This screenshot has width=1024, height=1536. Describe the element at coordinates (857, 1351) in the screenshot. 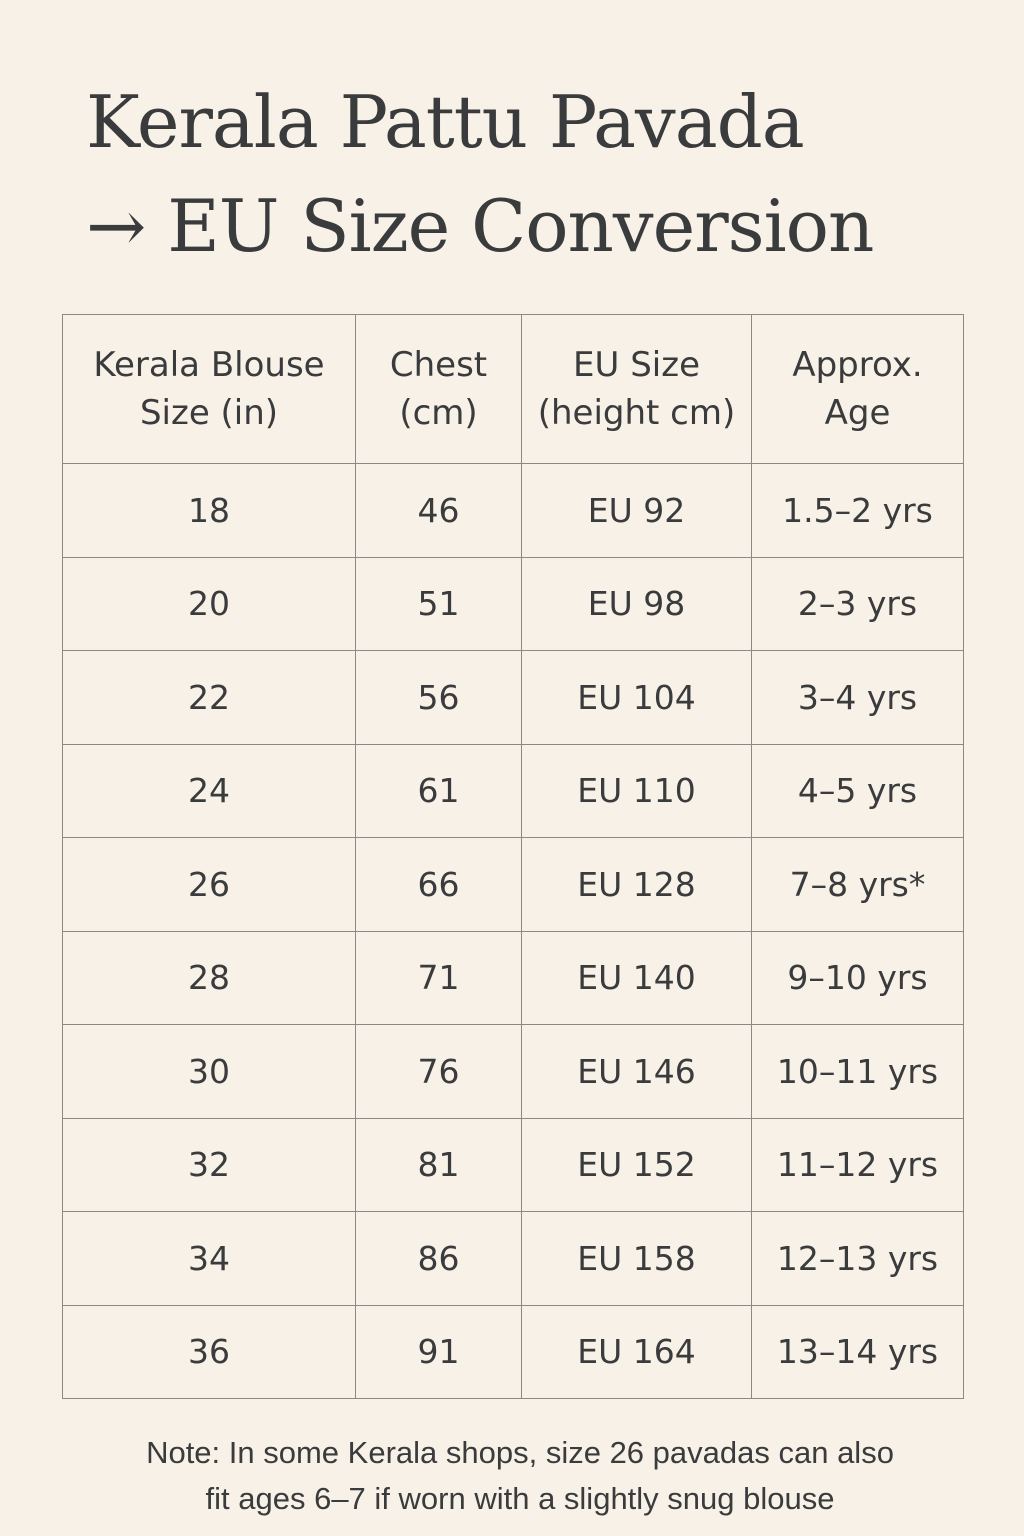

I see `cell-approx-age: 13–14 yrs` at that location.